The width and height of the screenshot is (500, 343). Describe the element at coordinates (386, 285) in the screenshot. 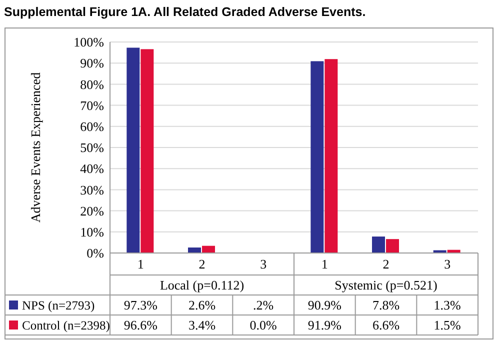

I see `text: Systemic (p=0.521)` at that location.